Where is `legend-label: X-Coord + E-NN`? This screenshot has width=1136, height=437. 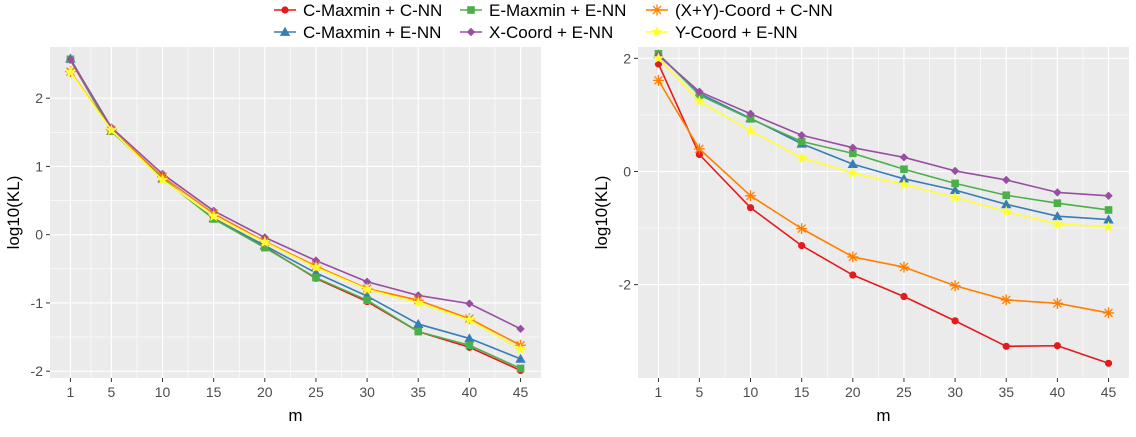 legend-label: X-Coord + E-NN is located at coordinates (551, 32).